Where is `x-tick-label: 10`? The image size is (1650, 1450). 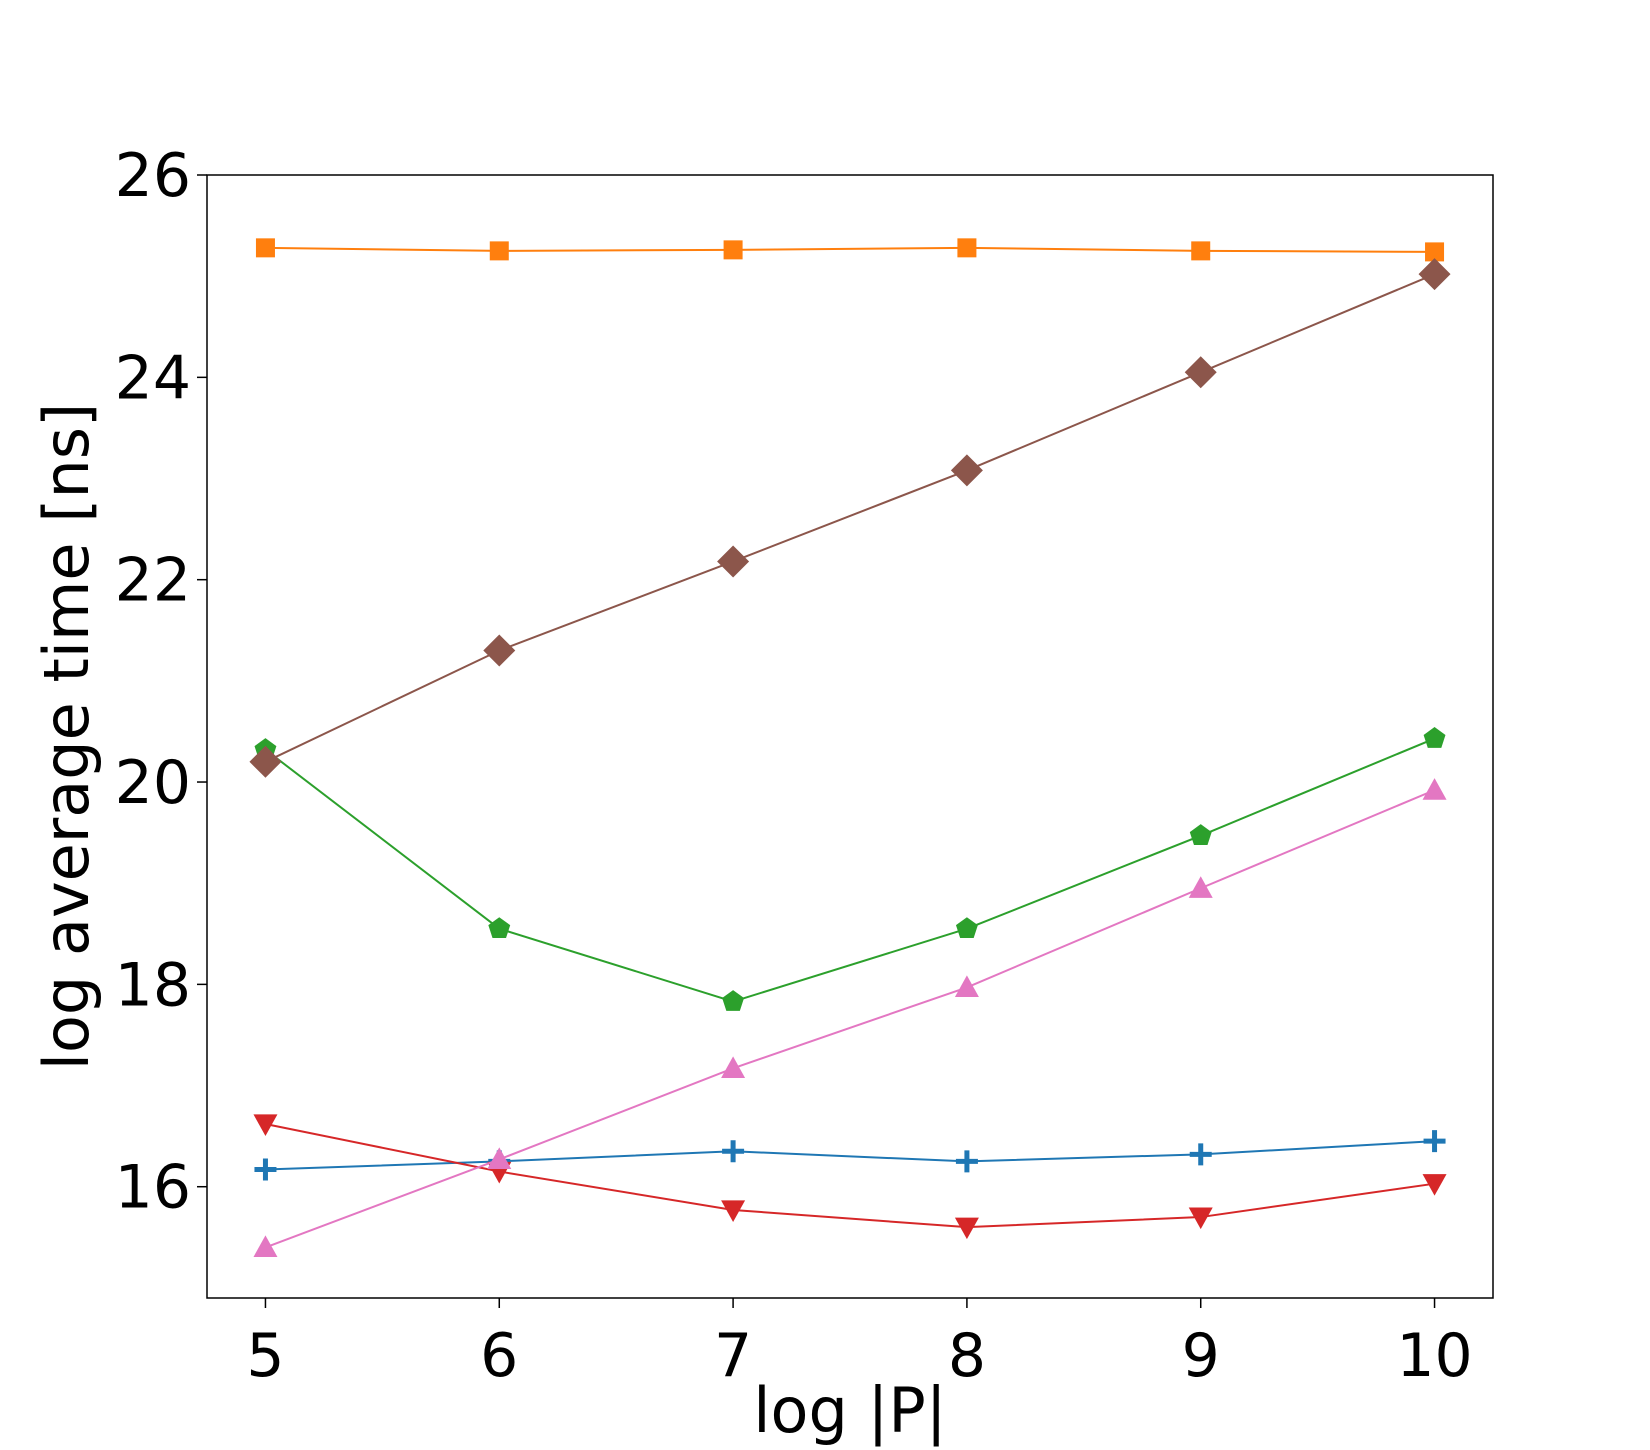 x-tick-label: 10 is located at coordinates (1434, 1356).